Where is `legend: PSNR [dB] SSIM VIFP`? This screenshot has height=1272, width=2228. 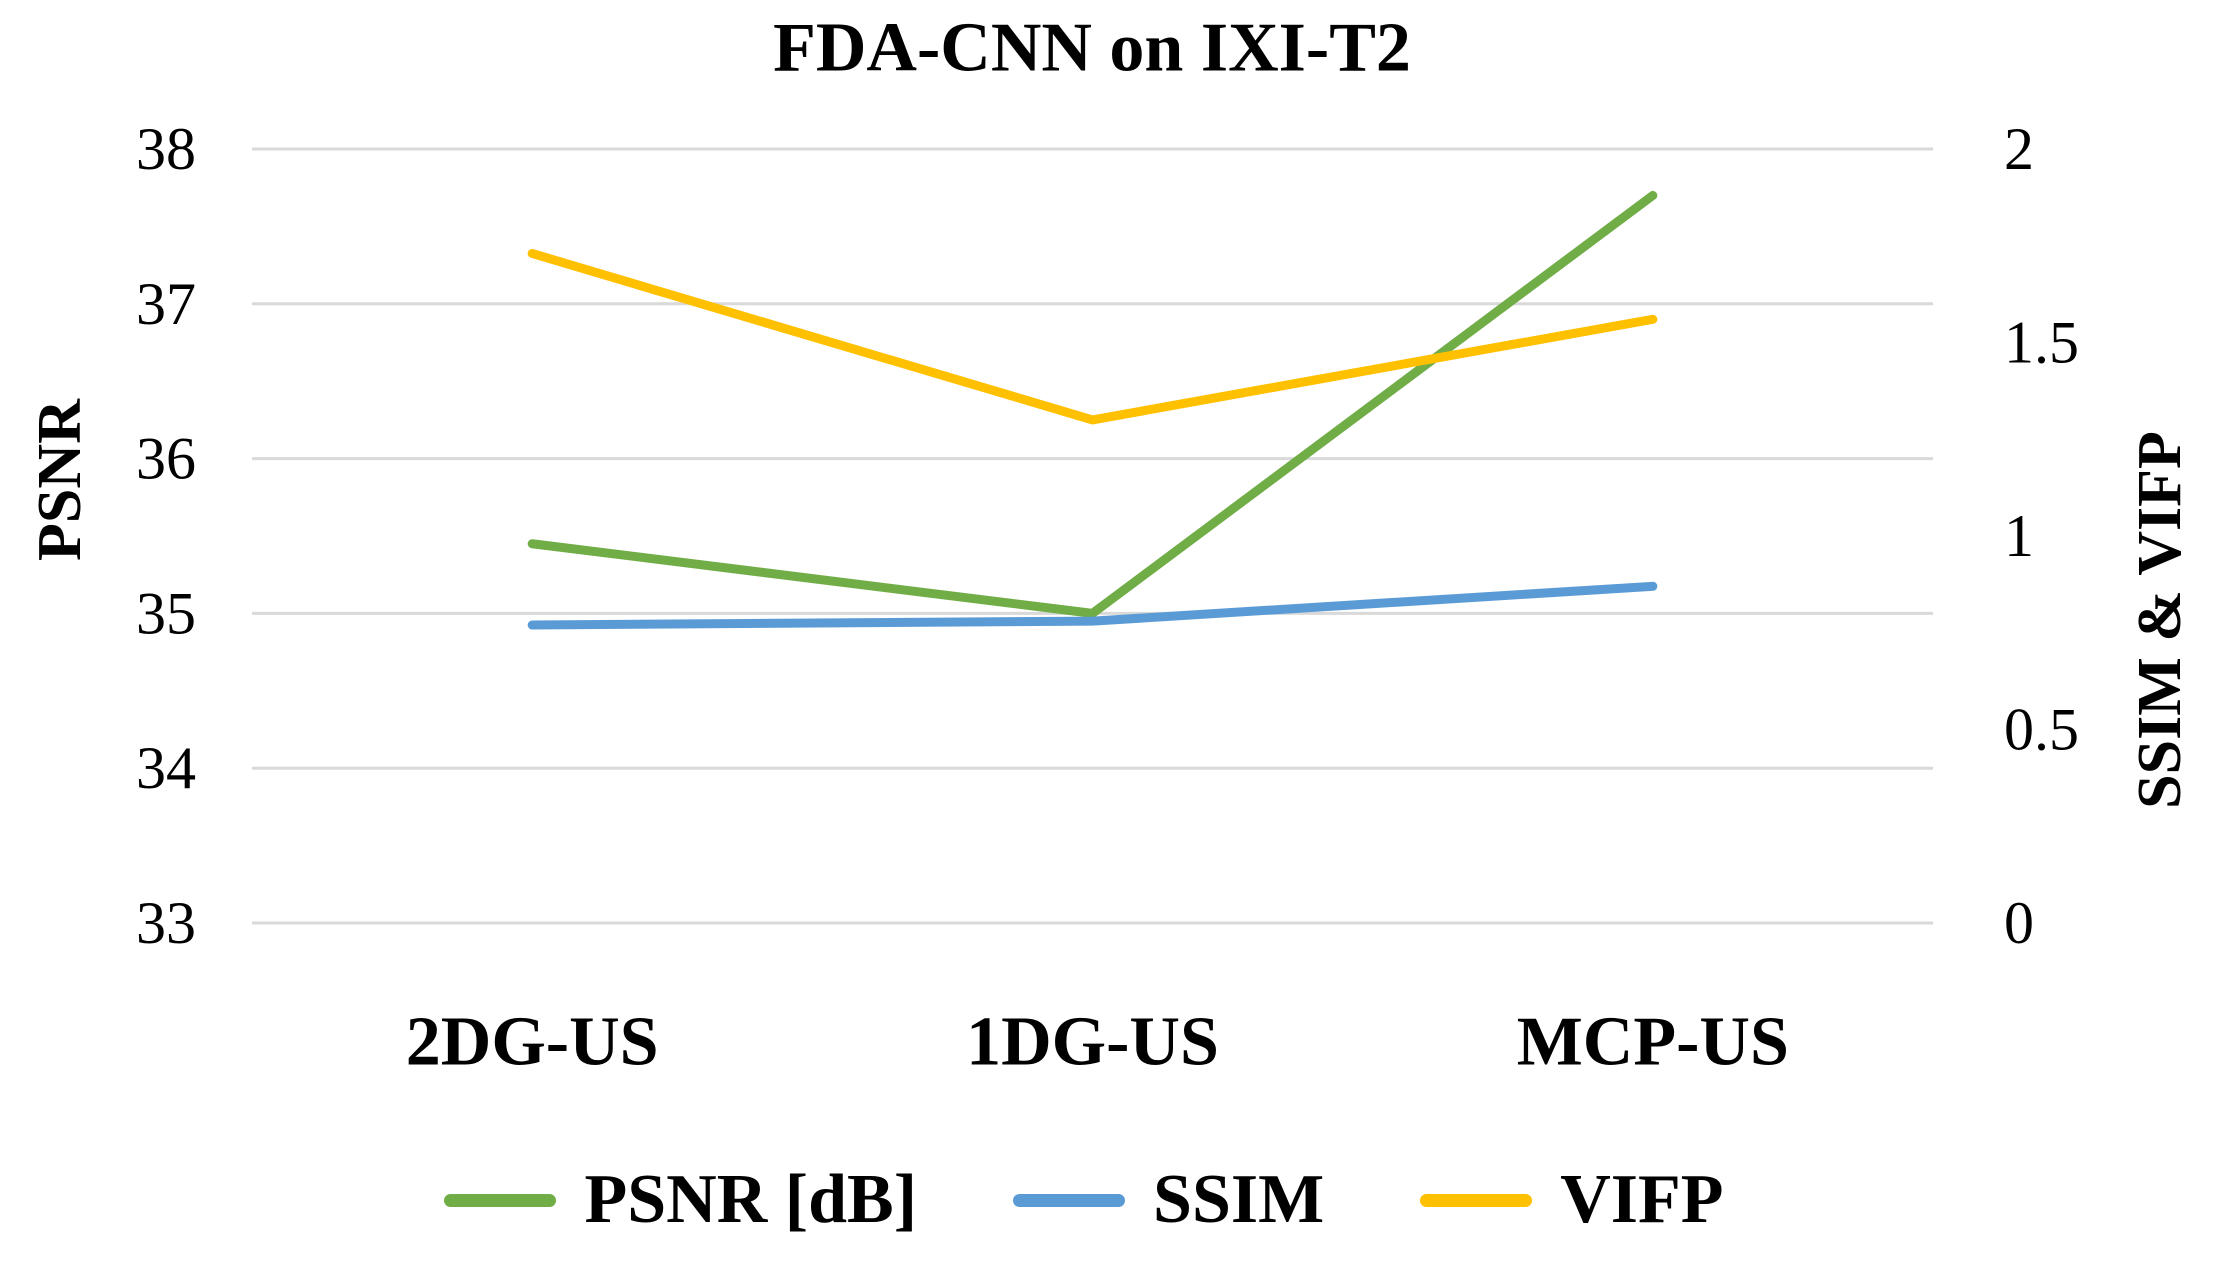 legend: PSNR [dB] SSIM VIFP is located at coordinates (1084, 1200).